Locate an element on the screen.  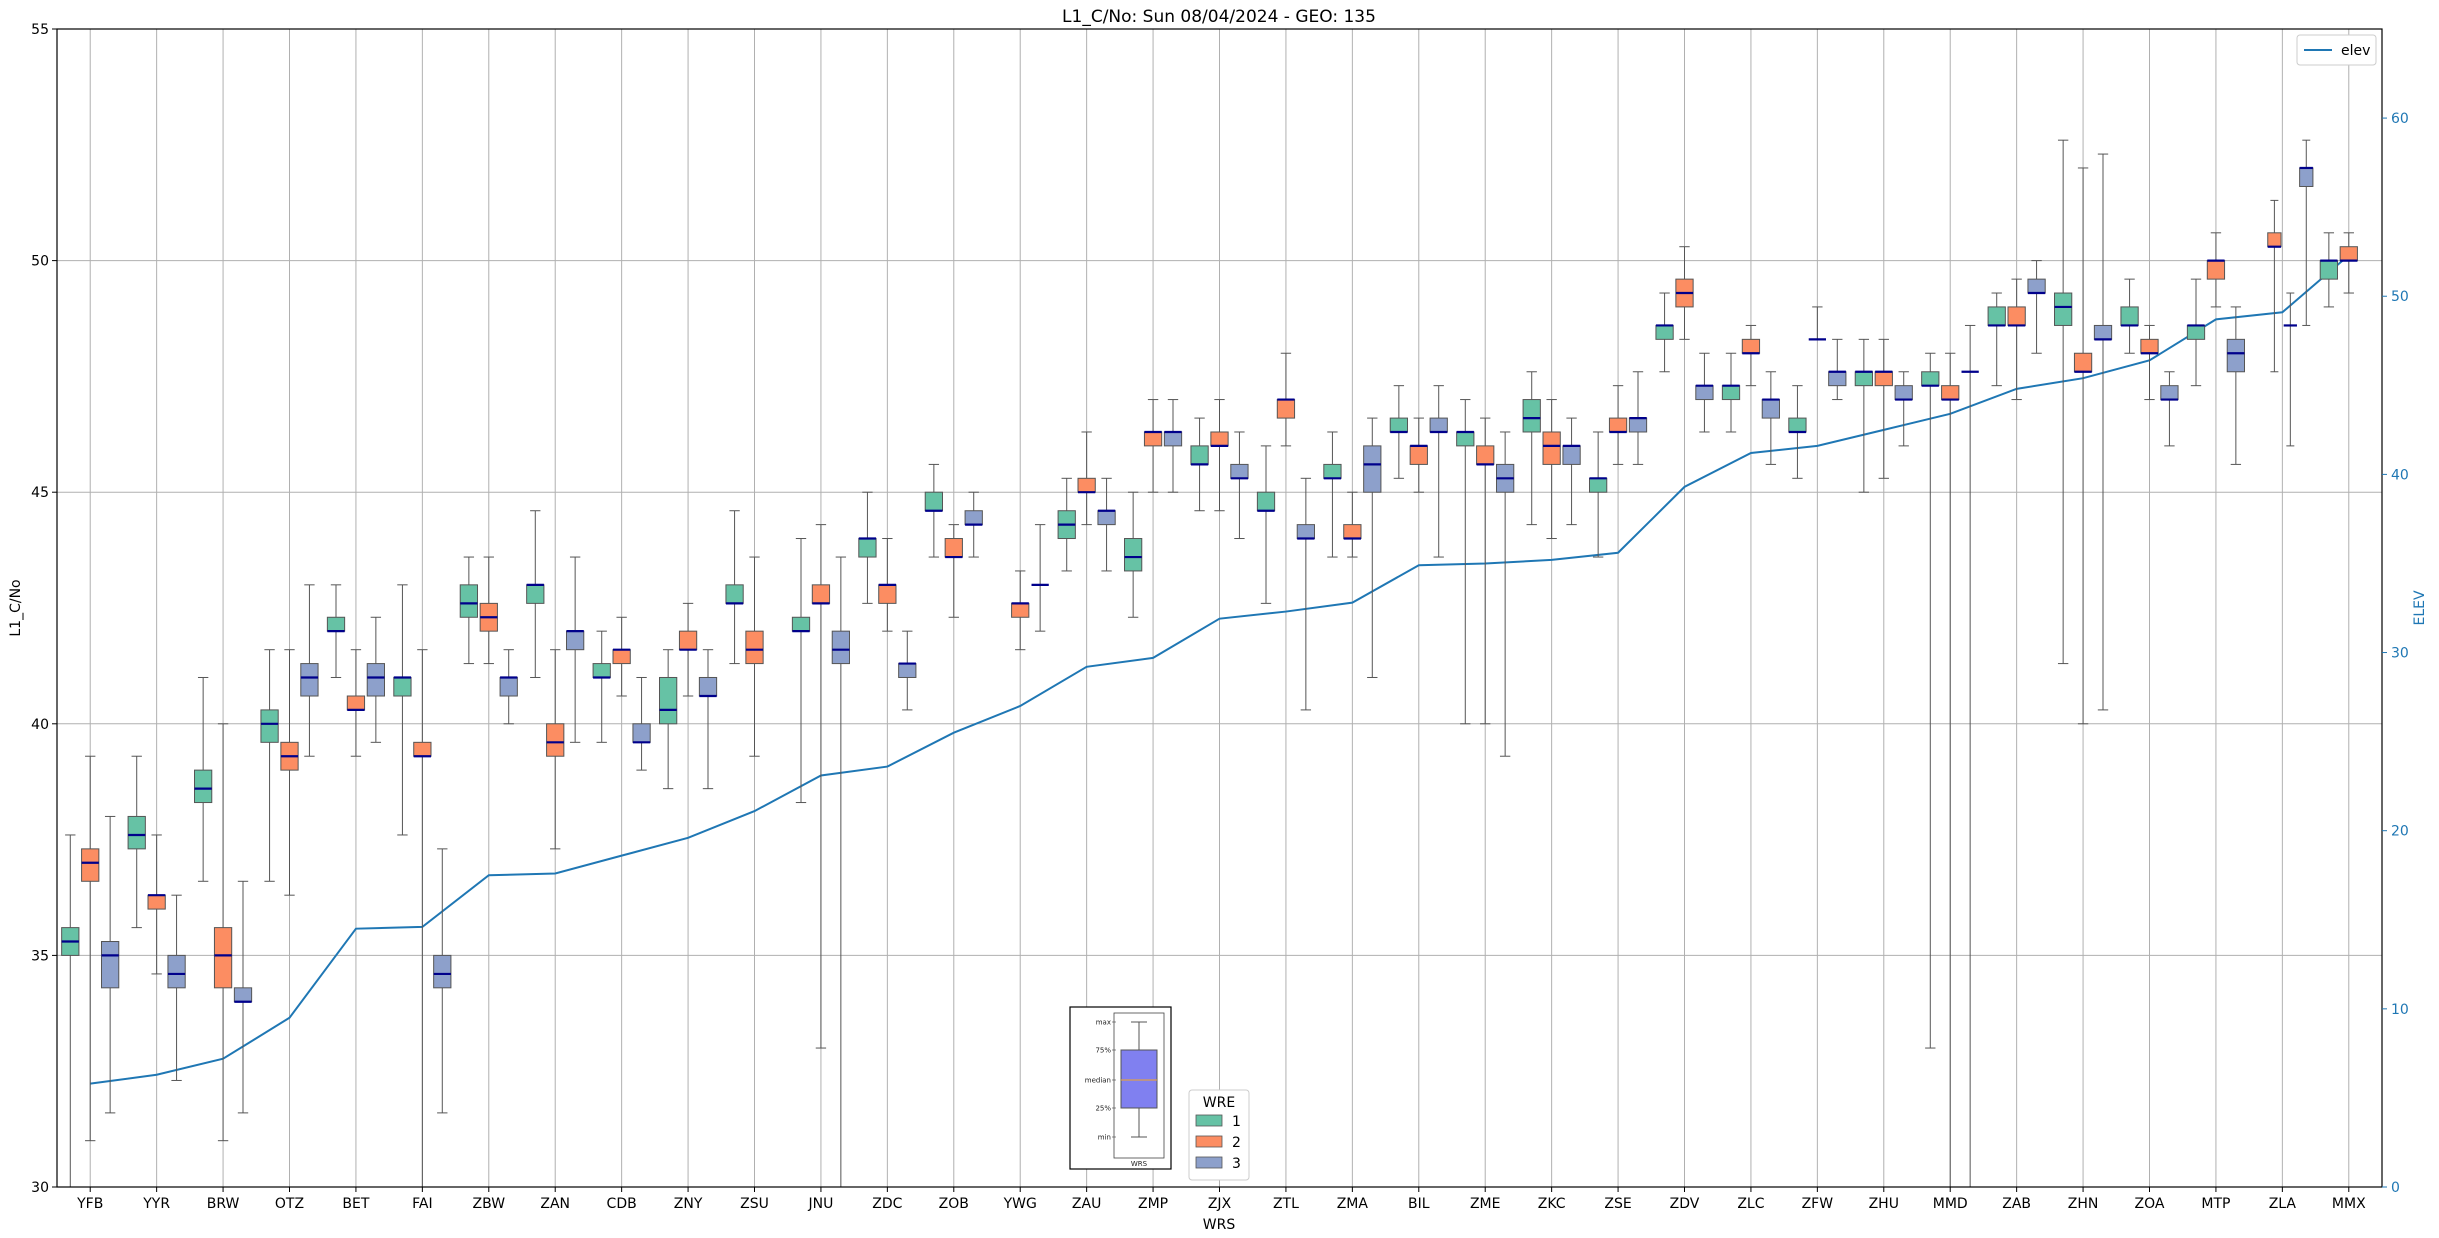
y-tick-label: 55 is located at coordinates (40, 30).